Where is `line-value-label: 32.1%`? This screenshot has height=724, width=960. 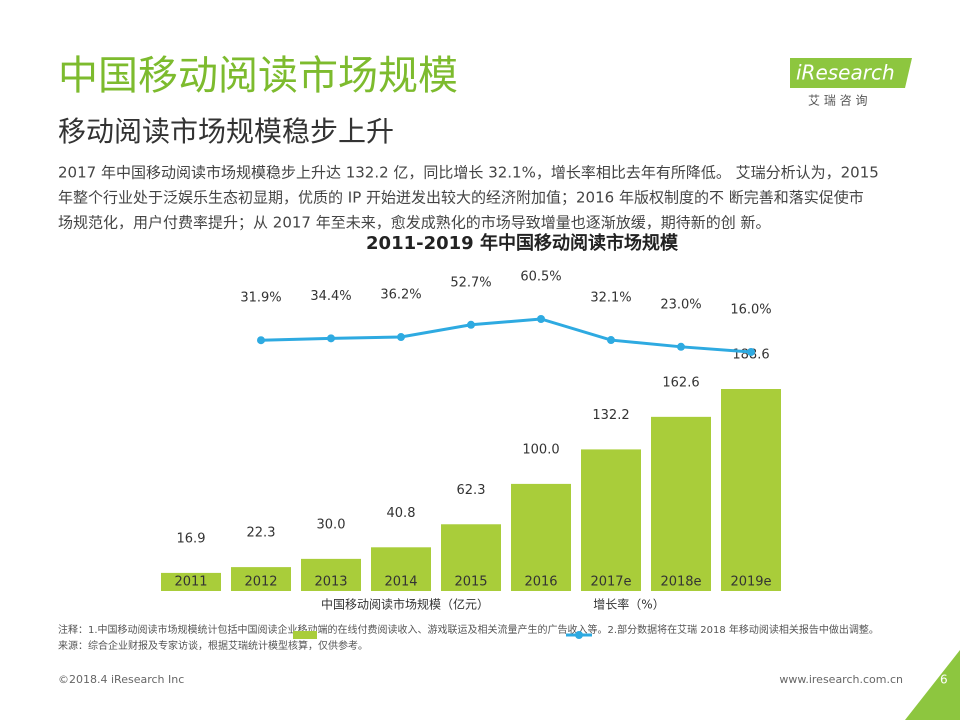
line-value-label: 32.1% is located at coordinates (610, 298).